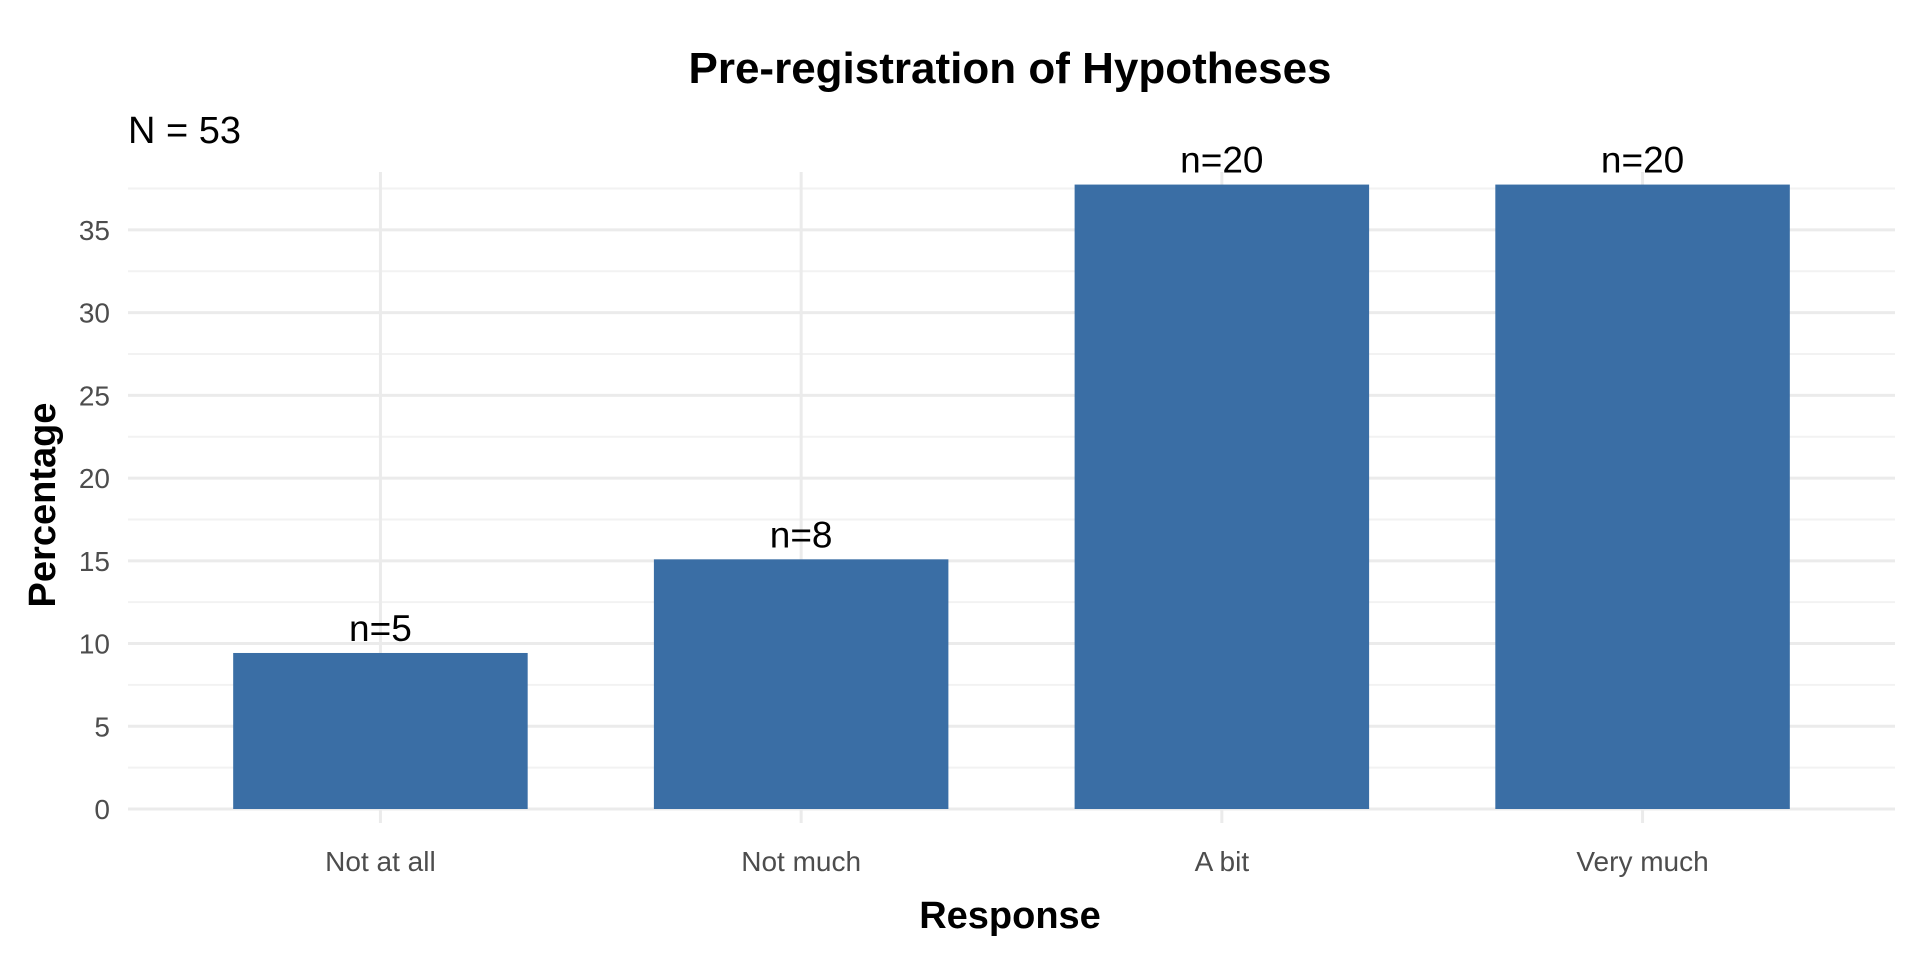 This screenshot has width=1920, height=960. I want to click on bar-data-label: n=5, so click(380, 628).